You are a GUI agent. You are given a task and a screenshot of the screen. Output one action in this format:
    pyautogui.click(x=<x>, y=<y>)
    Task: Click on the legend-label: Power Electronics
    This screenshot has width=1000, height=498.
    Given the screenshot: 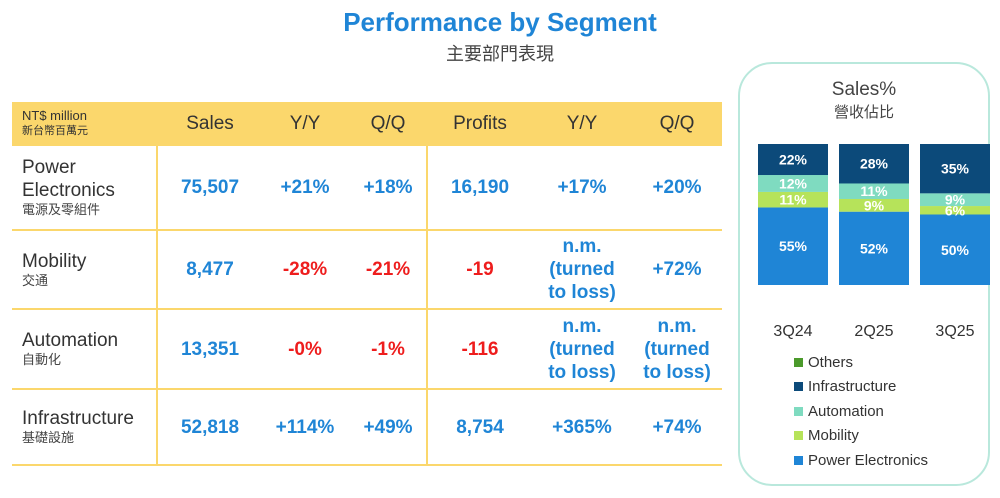 What is the action you would take?
    pyautogui.click(x=868, y=460)
    